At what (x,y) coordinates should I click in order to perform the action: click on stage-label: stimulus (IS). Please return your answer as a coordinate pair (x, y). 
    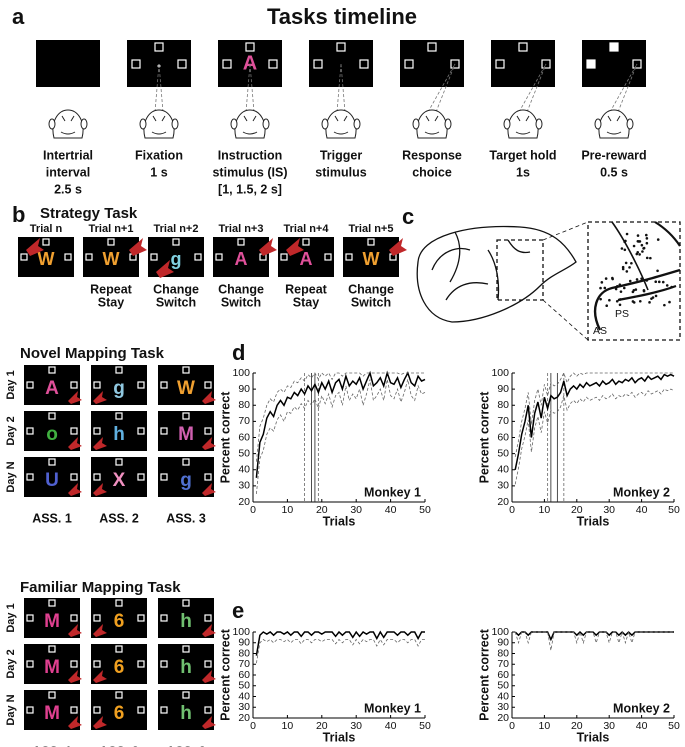
    Looking at the image, I should click on (249, 172).